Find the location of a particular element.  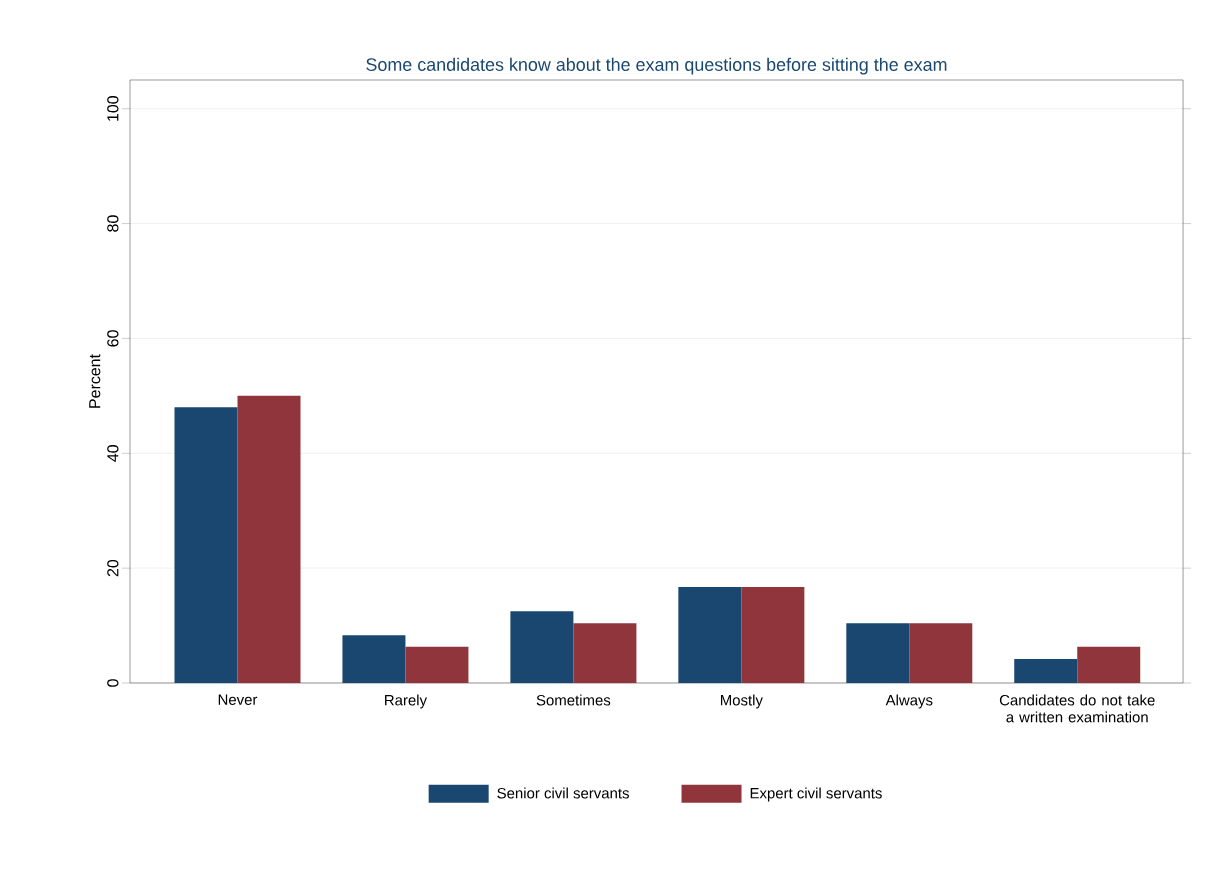

x-tick-label: Never is located at coordinates (238, 699).